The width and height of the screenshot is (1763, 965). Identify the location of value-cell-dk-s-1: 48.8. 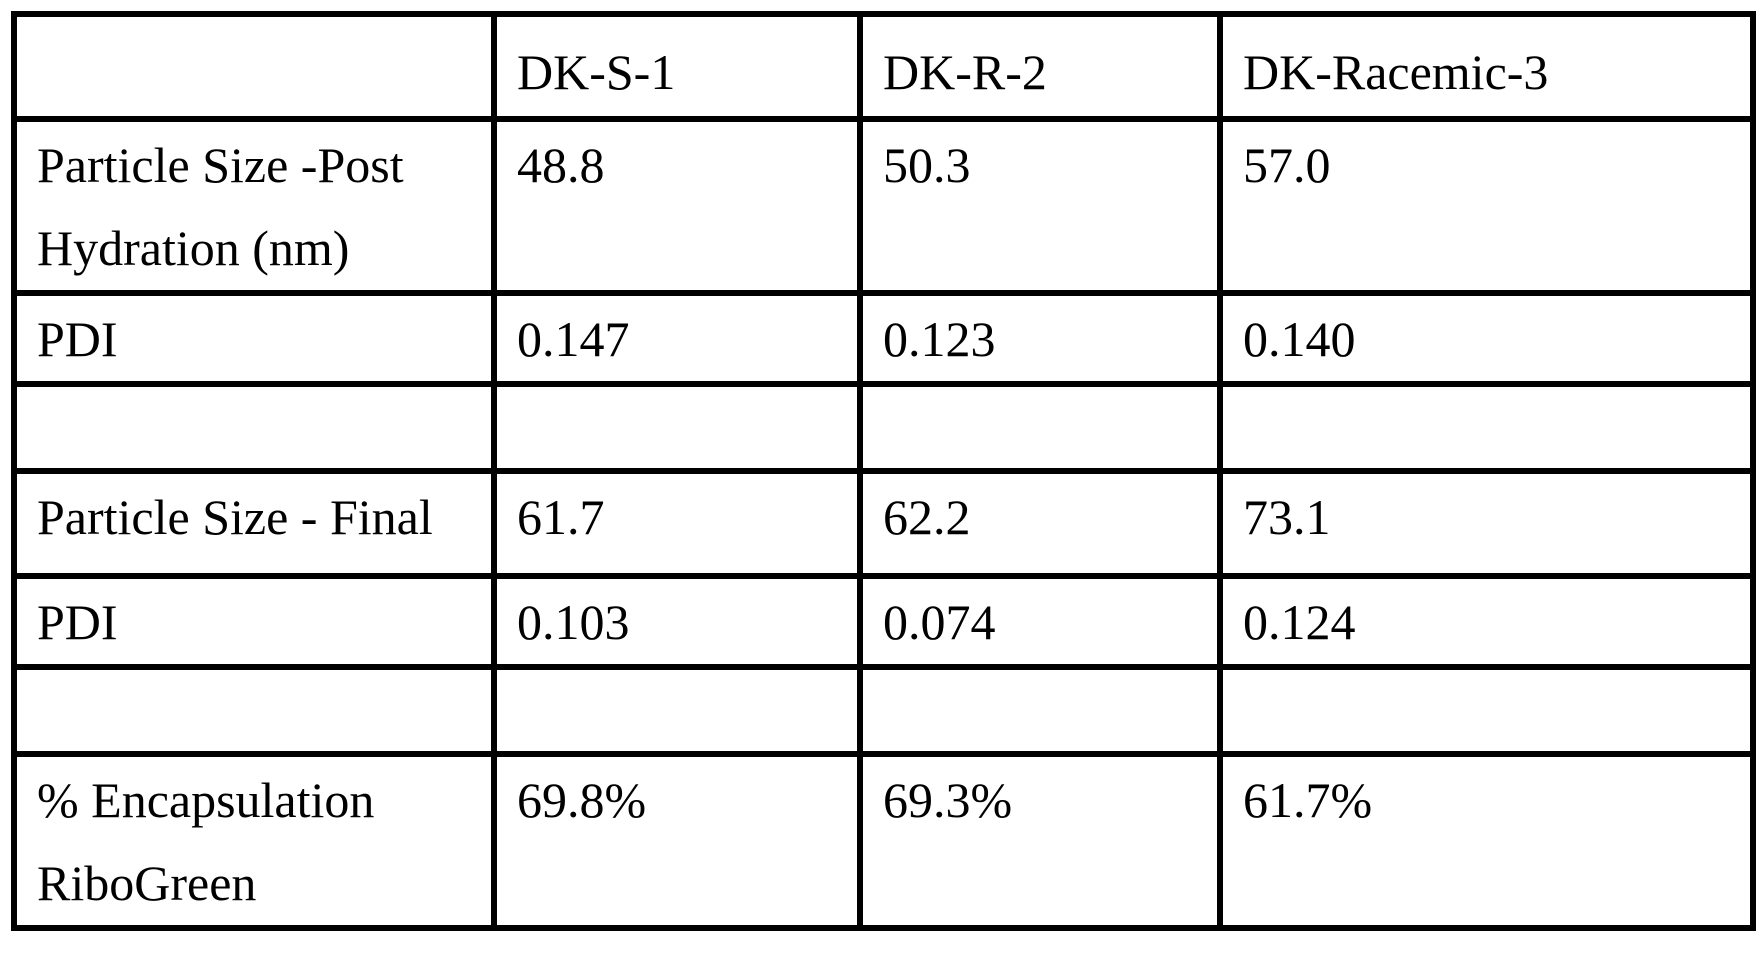
(677, 206).